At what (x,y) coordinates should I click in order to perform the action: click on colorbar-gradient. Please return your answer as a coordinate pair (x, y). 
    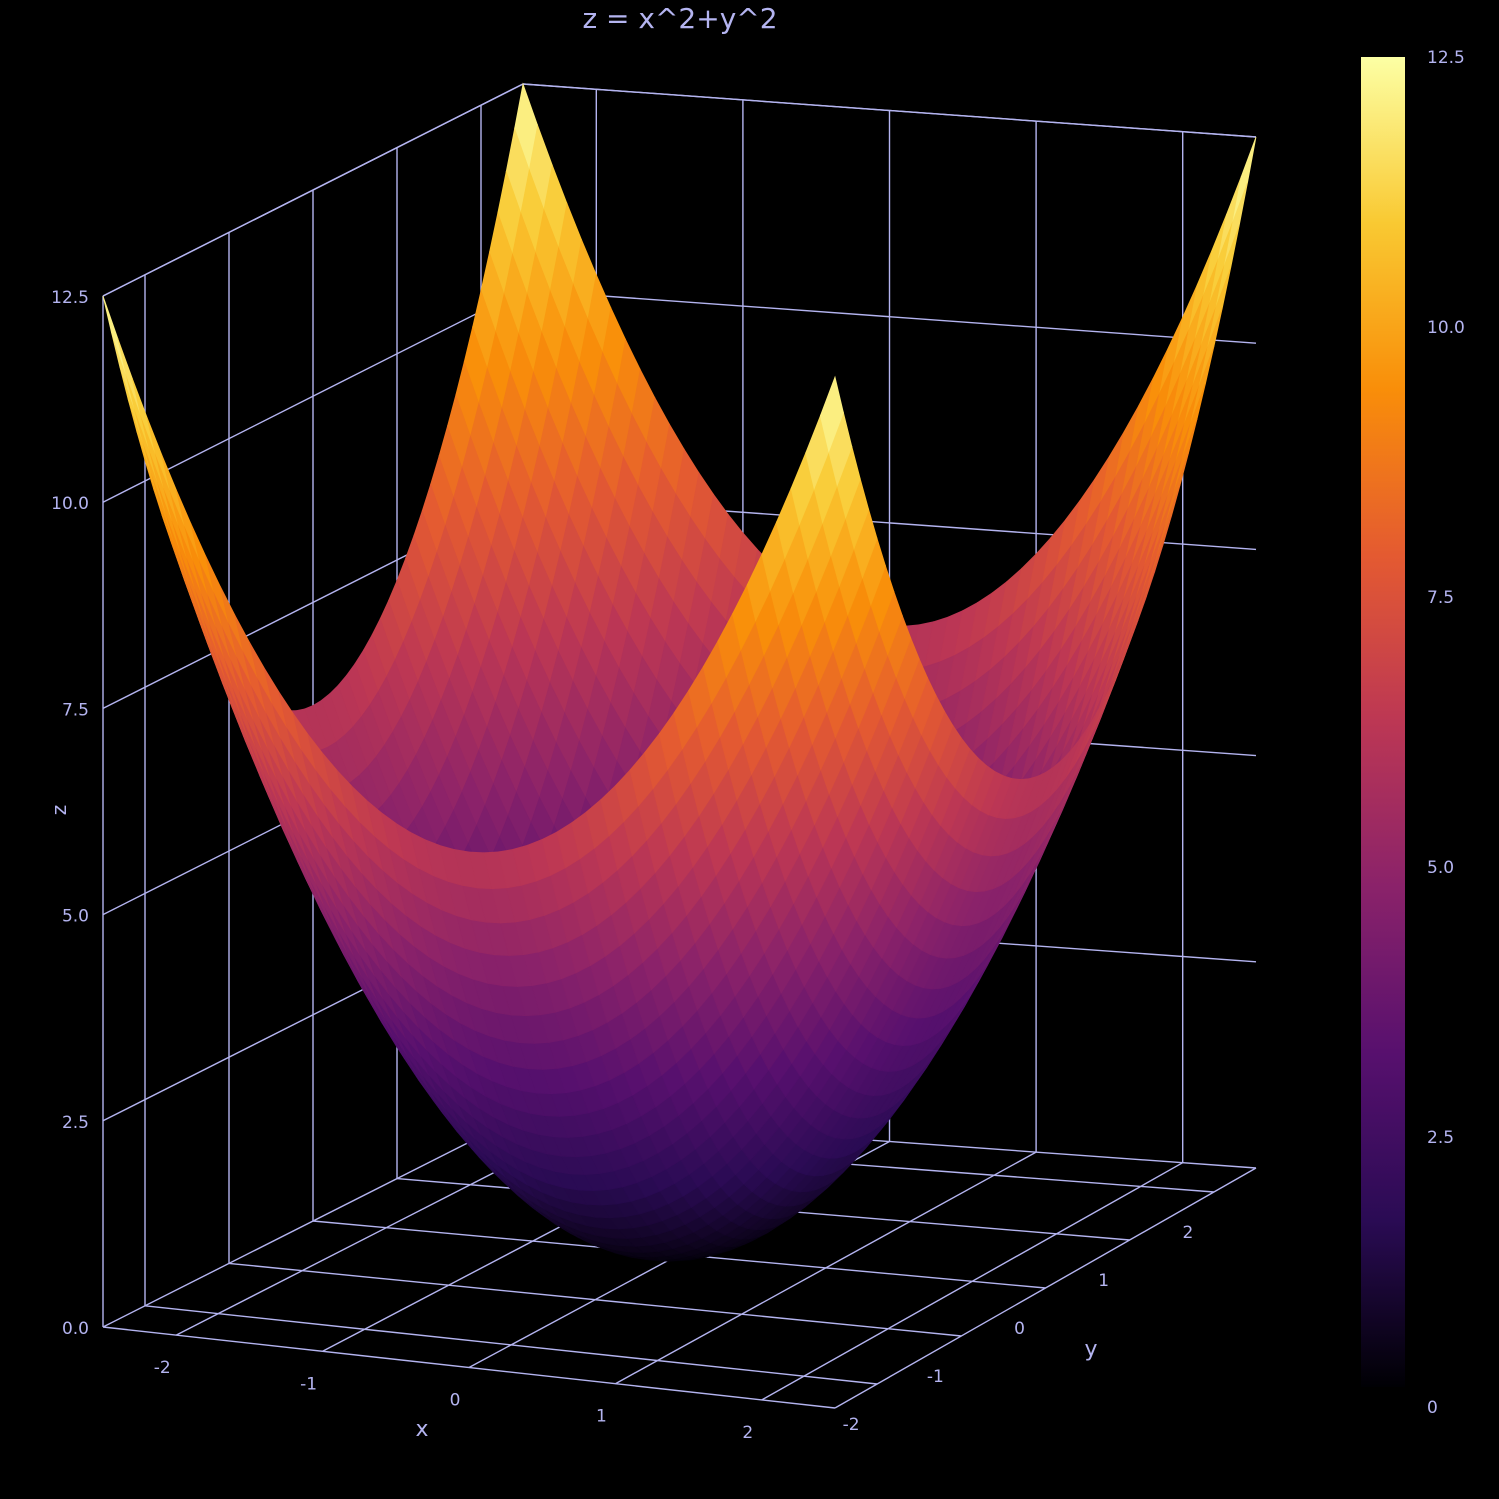
    Looking at the image, I should click on (1383, 722).